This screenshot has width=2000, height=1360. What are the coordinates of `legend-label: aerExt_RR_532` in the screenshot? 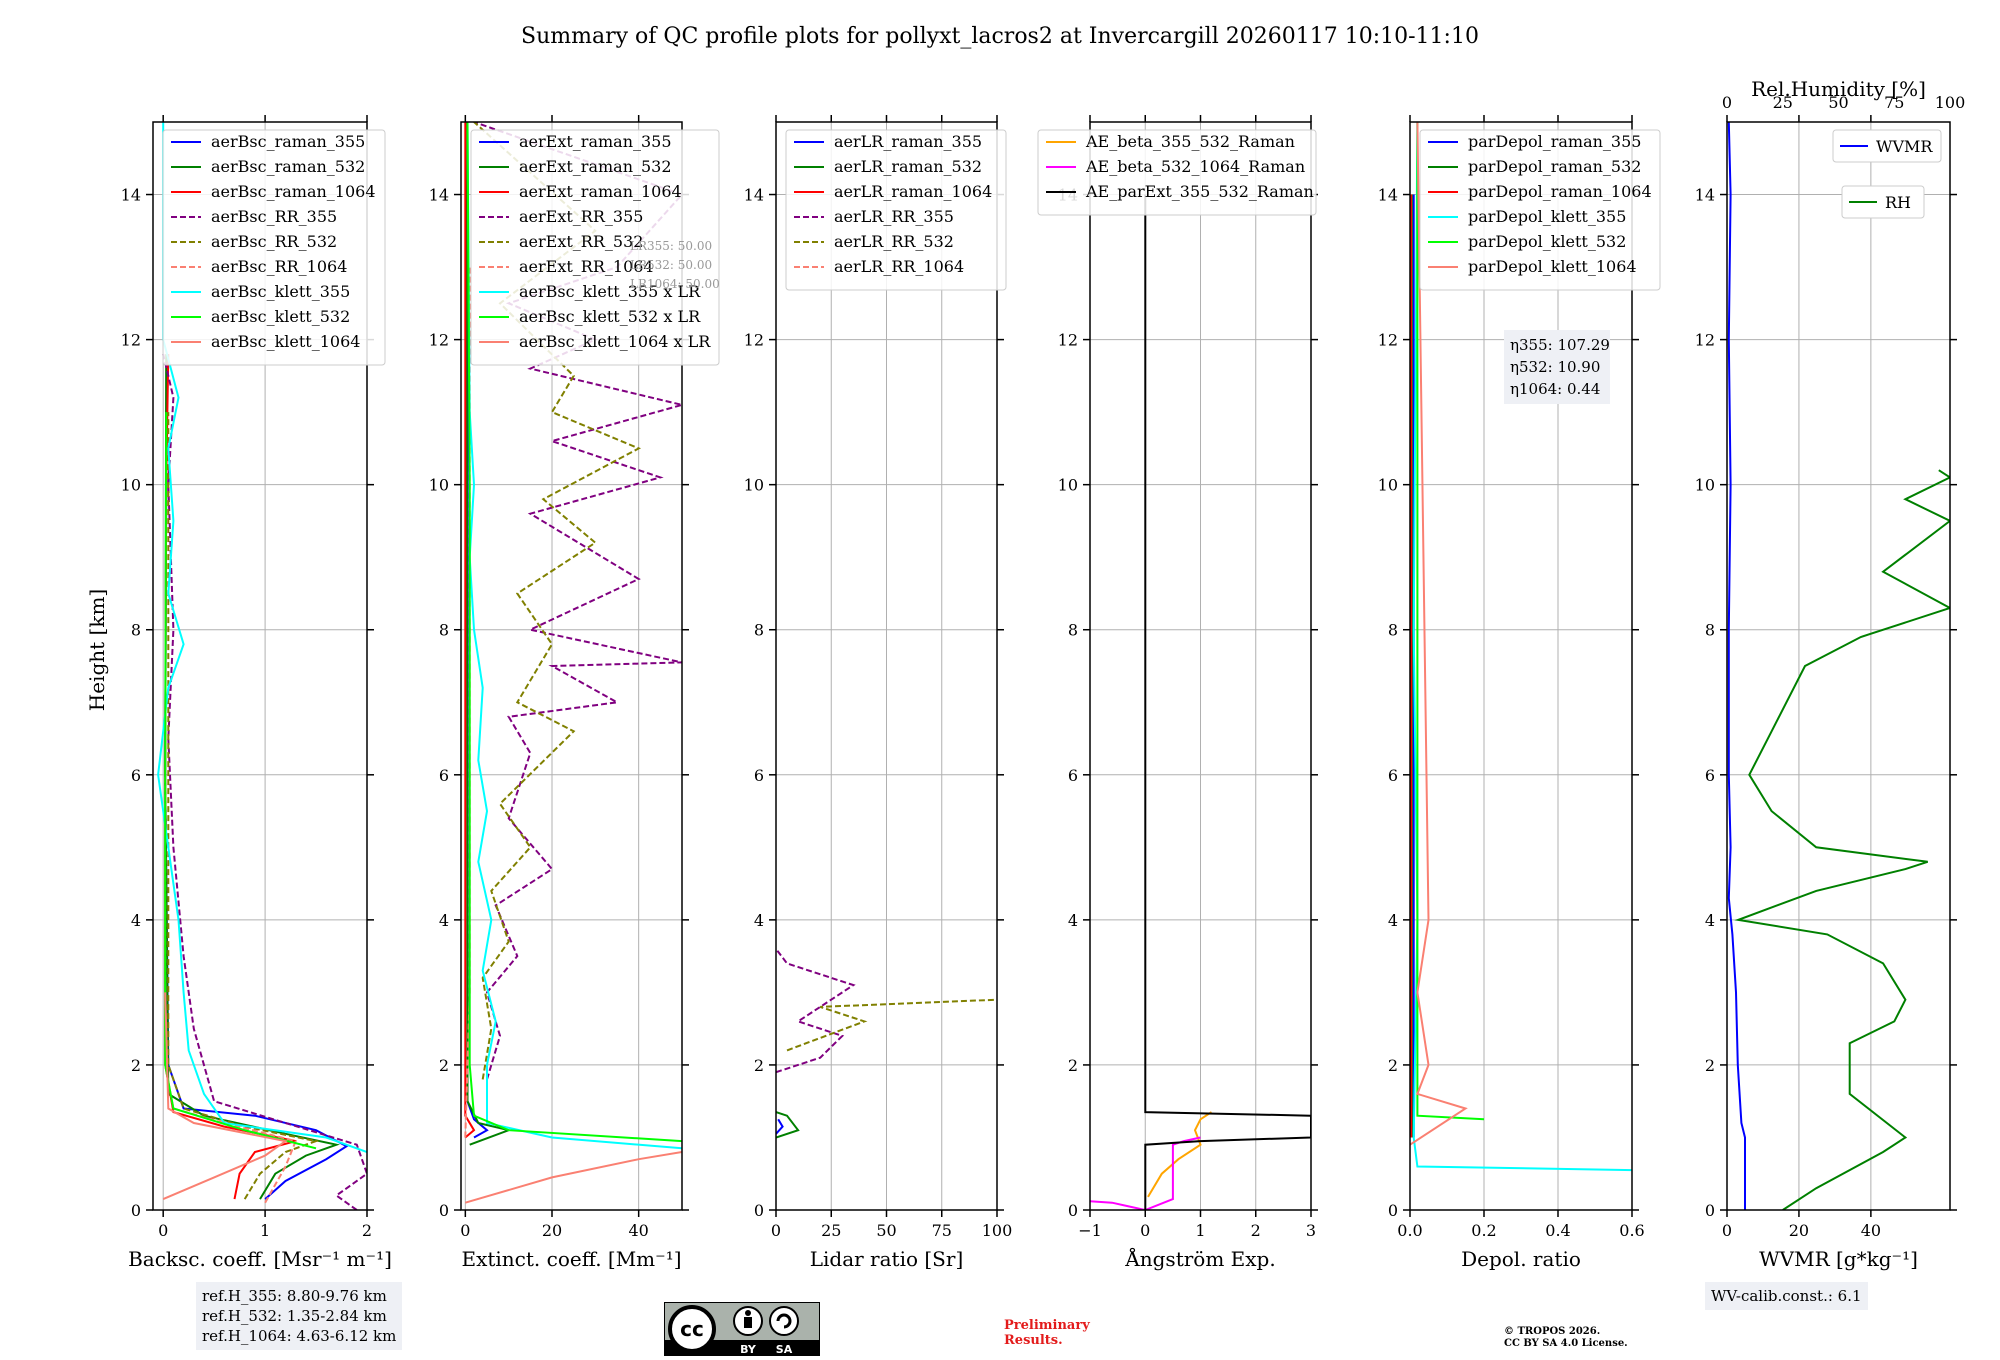 It's located at (581, 241).